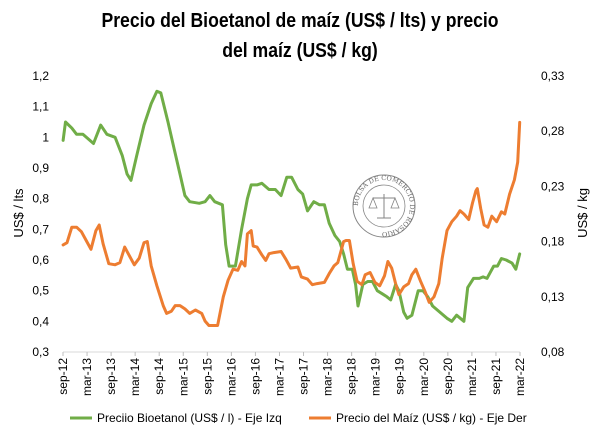  I want to click on chart-title-line-2: del maíz (US$ / kg), so click(300, 51).